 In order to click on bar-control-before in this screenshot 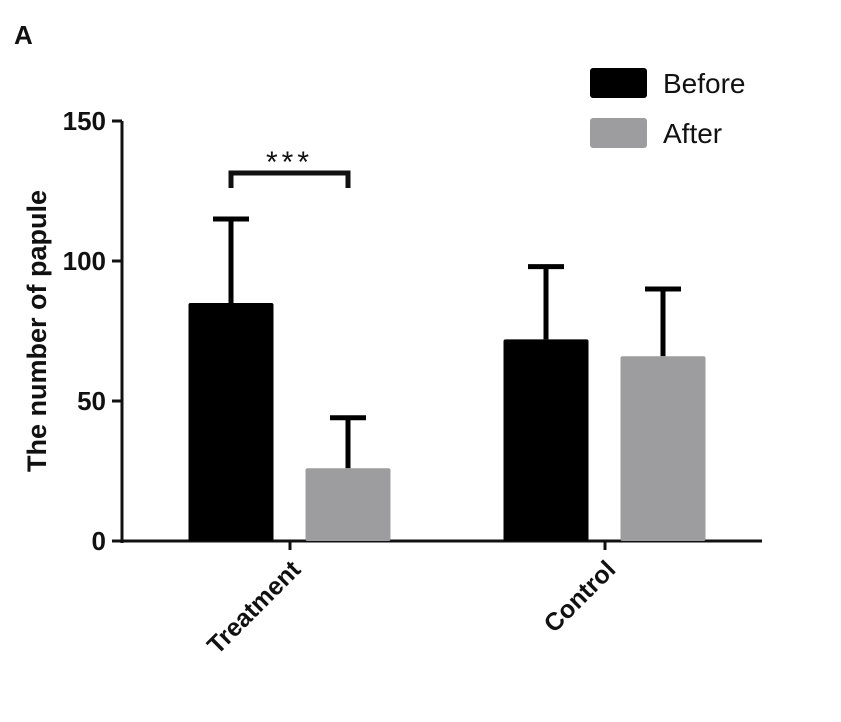, I will do `click(546, 440)`.